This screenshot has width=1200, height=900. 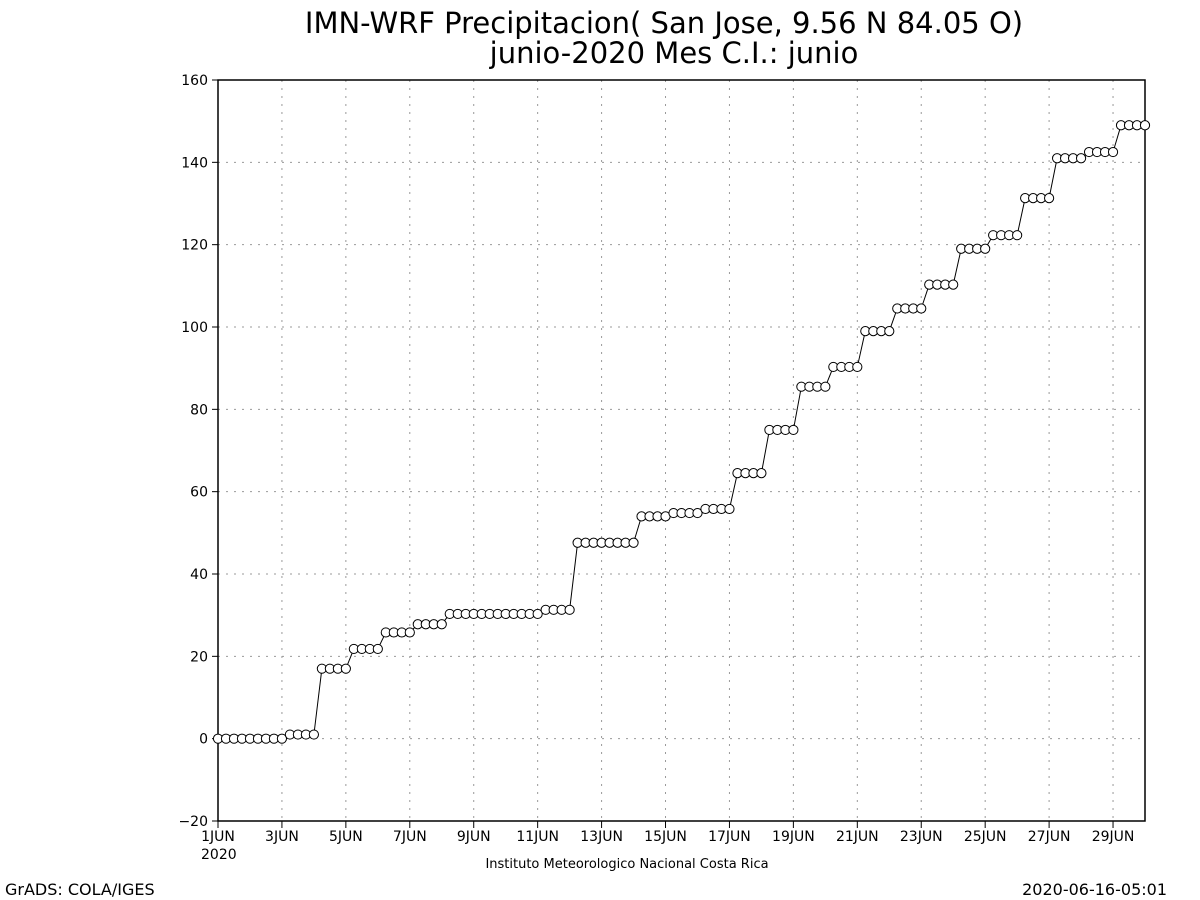 I want to click on y-tick-label: 100, so click(x=194, y=328).